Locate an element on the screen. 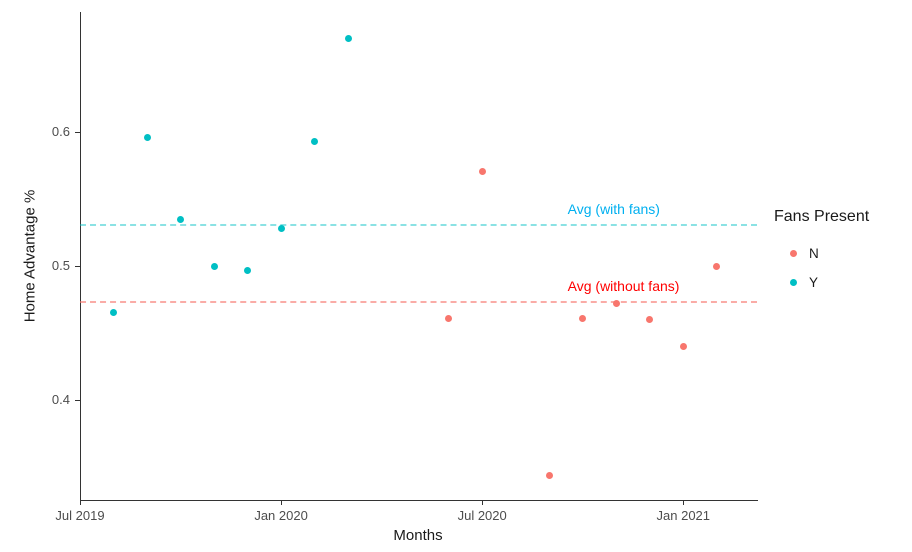 The width and height of the screenshot is (912, 552). x-tick-label: Jul 2019 is located at coordinates (80, 515).